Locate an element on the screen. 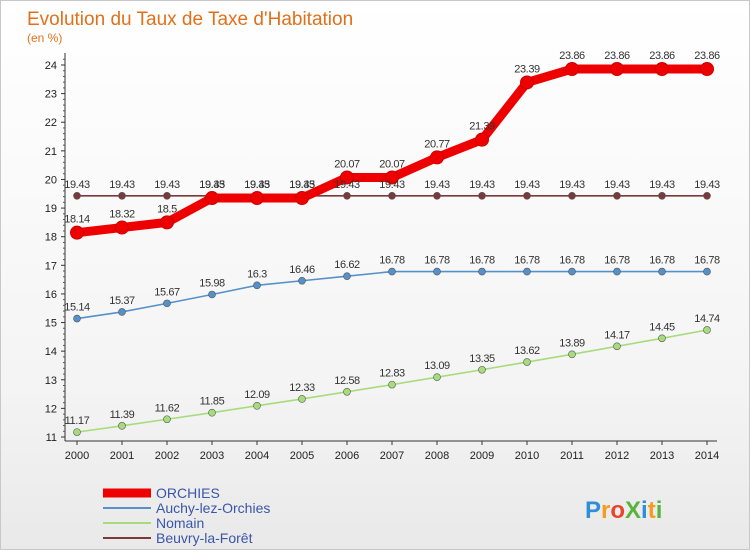  chart-title: Evolution du Taux de Taxe d'Habitation is located at coordinates (190, 19).